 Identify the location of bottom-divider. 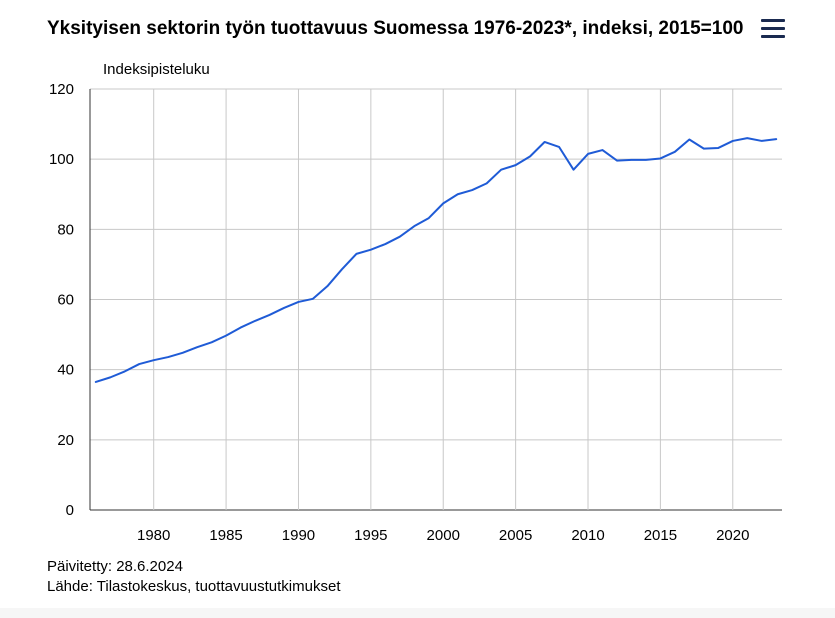
(417, 613).